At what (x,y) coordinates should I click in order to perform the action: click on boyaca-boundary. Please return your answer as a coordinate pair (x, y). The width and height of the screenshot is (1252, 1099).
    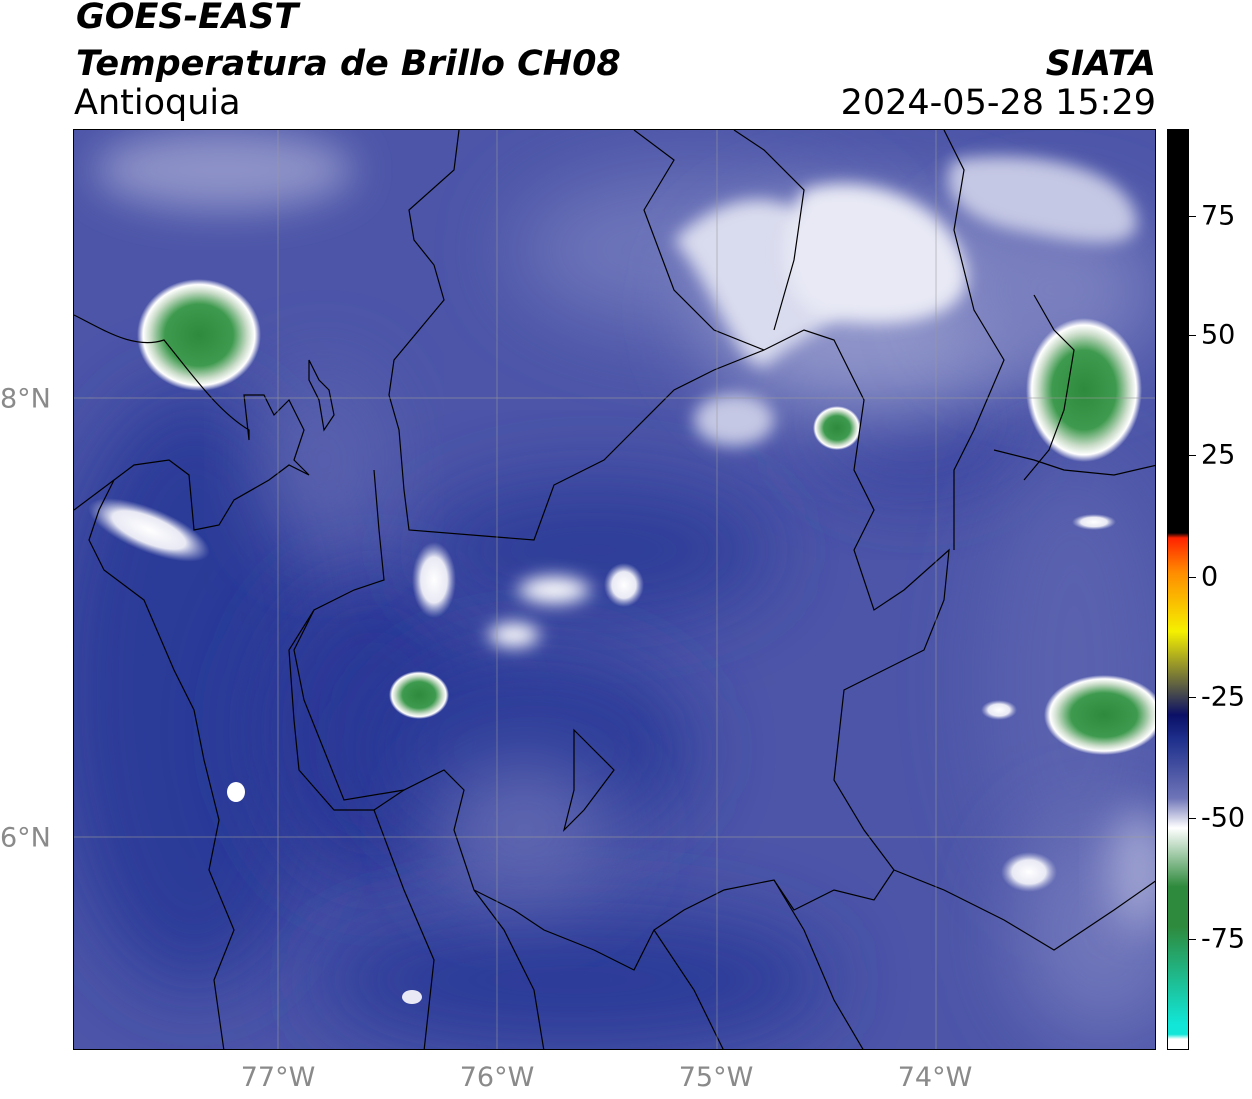
    Looking at the image, I should click on (818, 964).